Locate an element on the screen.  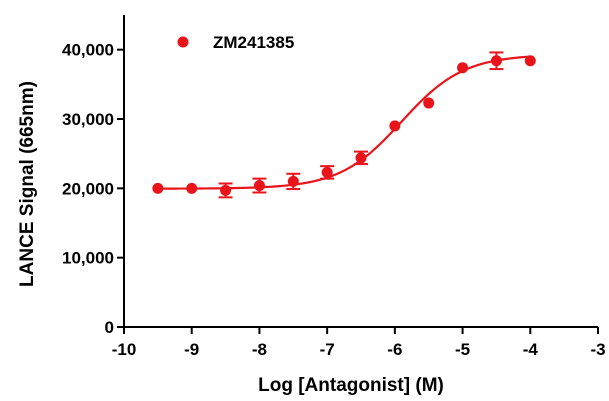
x-tick-label: -5 is located at coordinates (462, 349).